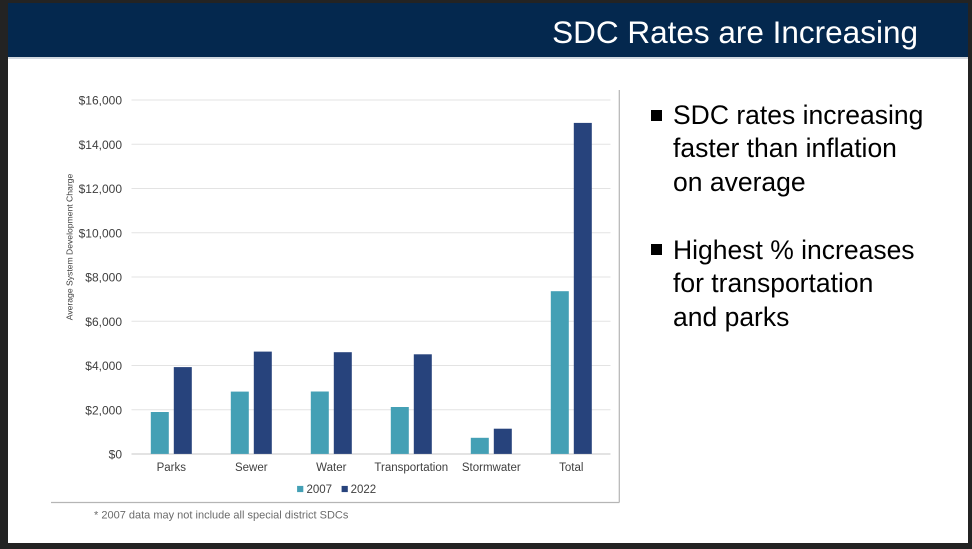  Describe the element at coordinates (103, 410) in the screenshot. I see `svg-text: $2,000` at that location.